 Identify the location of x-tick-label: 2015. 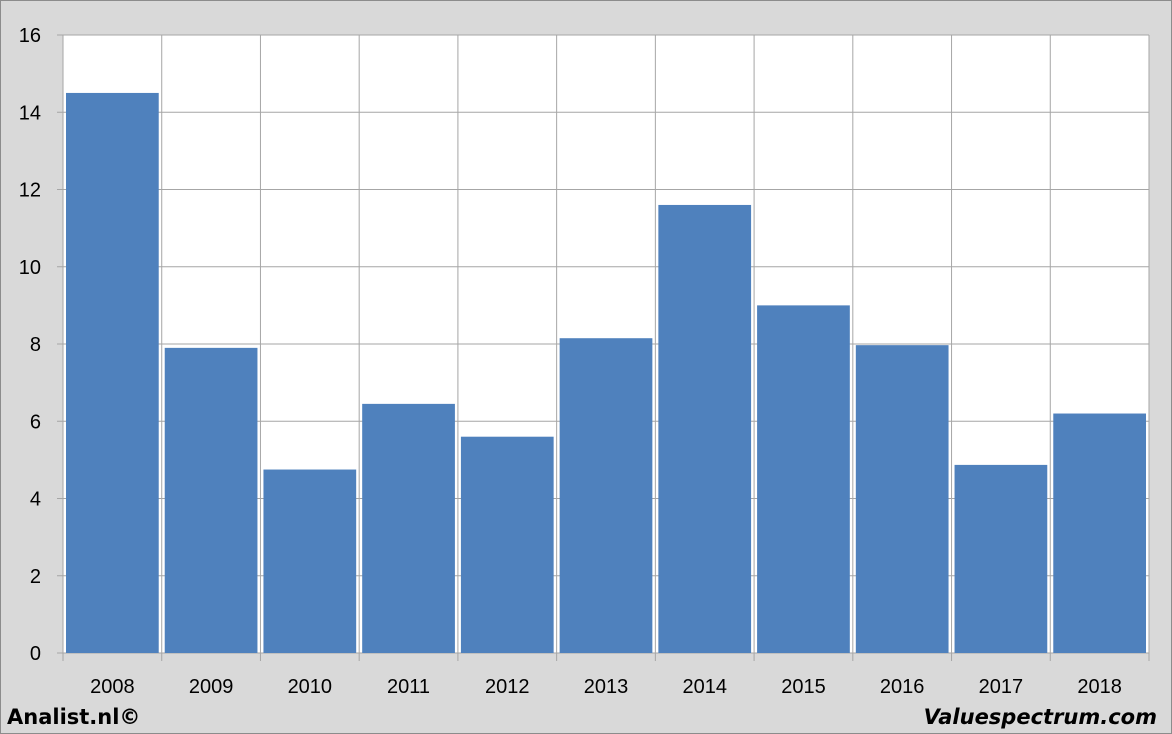
(803, 687).